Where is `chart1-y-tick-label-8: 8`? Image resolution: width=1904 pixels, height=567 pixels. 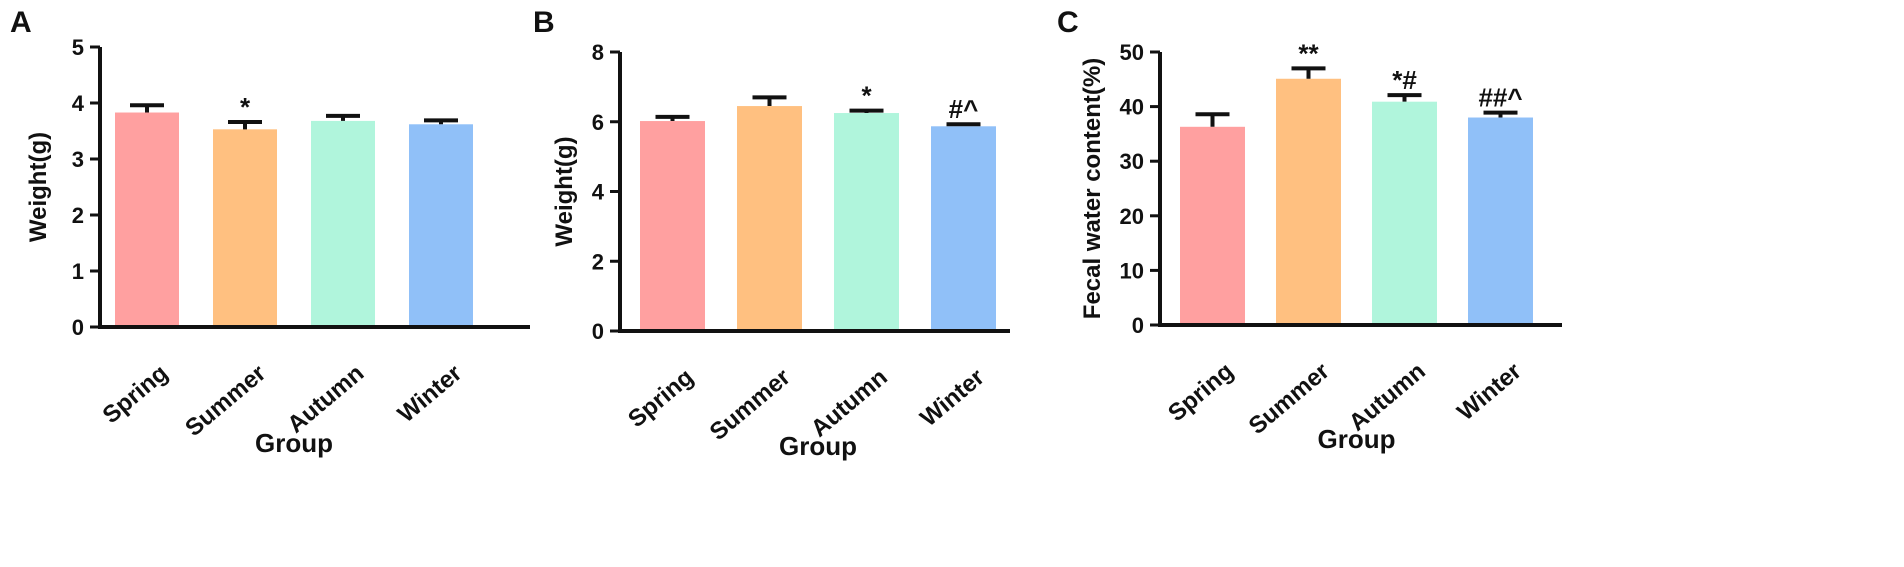
chart1-y-tick-label-8: 8 is located at coordinates (598, 52).